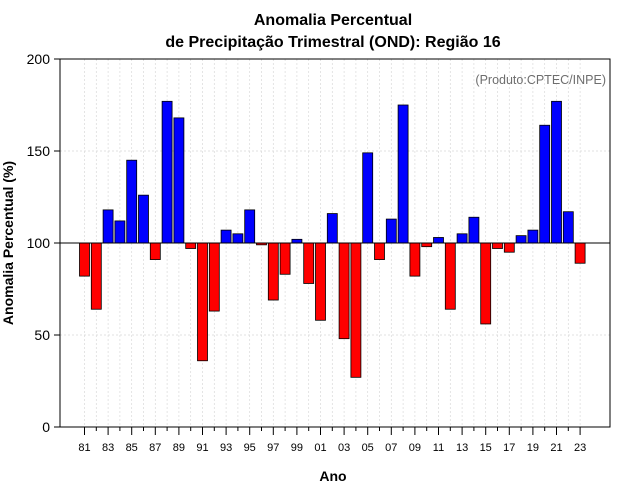 The width and height of the screenshot is (640, 500). What do you see at coordinates (521, 239) in the screenshot?
I see `bar-2018` at bounding box center [521, 239].